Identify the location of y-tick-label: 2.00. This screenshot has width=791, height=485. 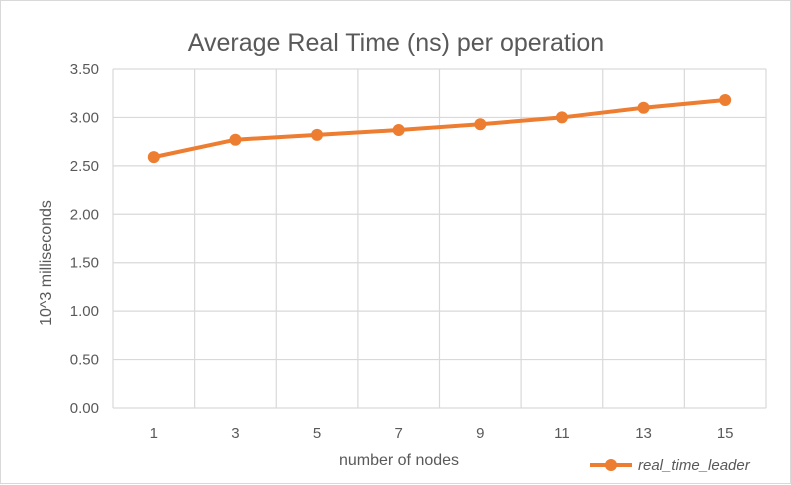
(84, 214).